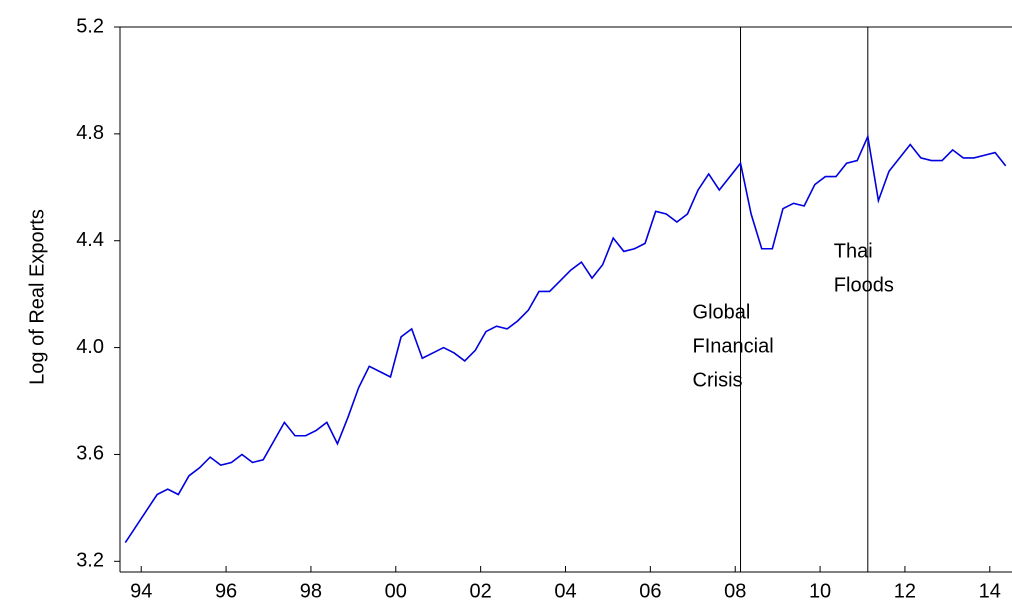  I want to click on x-tick-label: 94, so click(141, 591).